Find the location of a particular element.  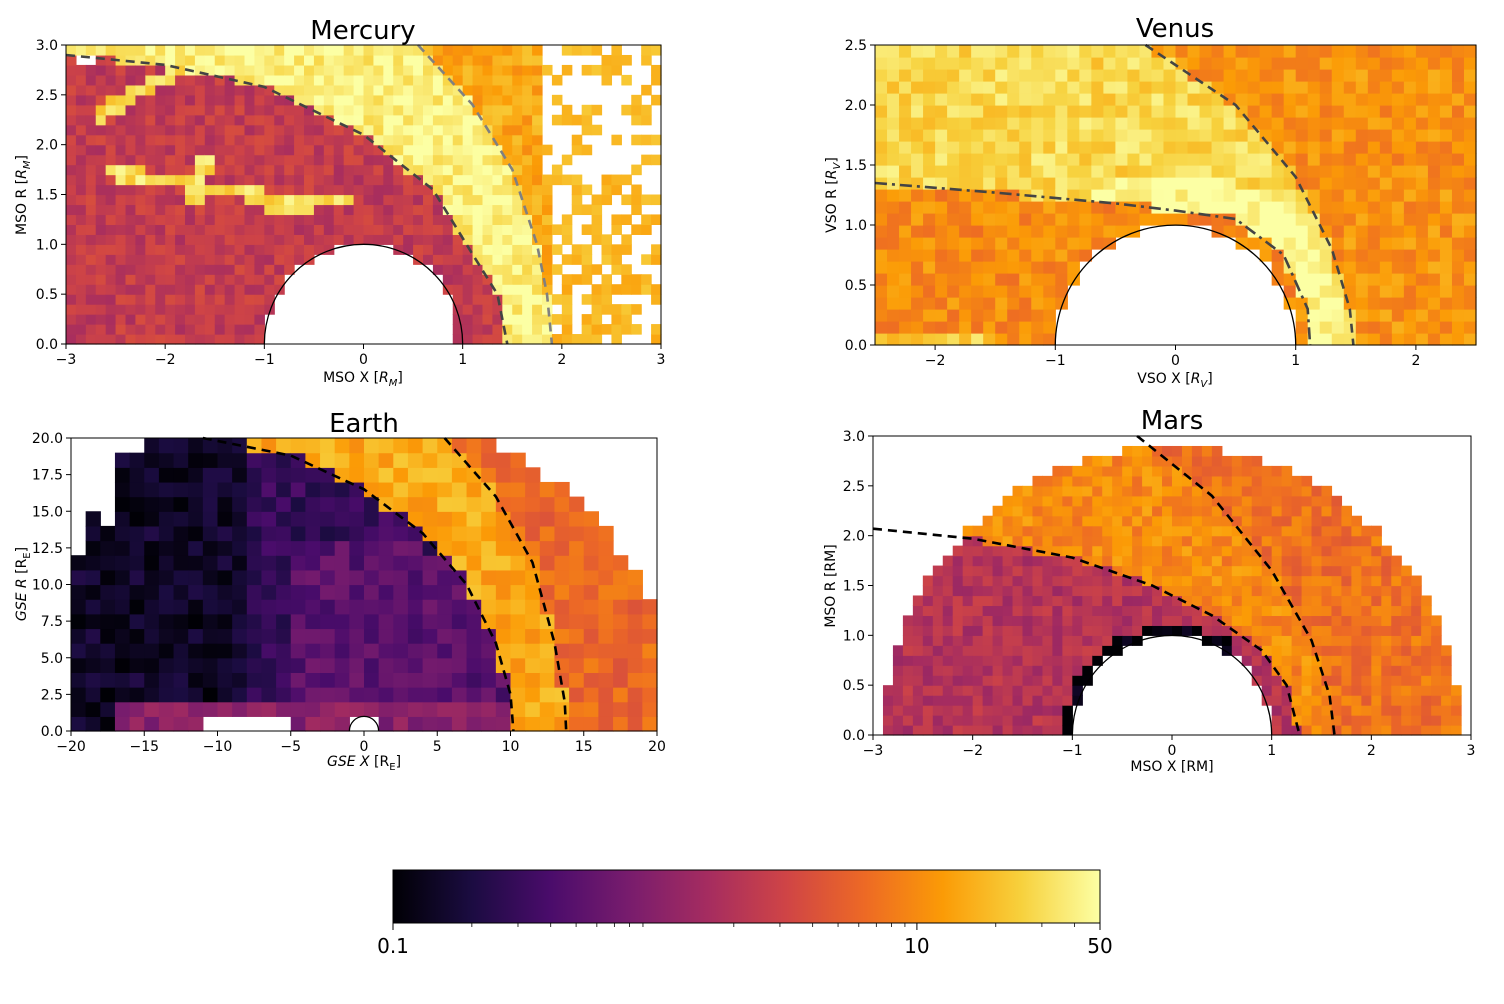

boundary-line is located at coordinates (1249, 194).